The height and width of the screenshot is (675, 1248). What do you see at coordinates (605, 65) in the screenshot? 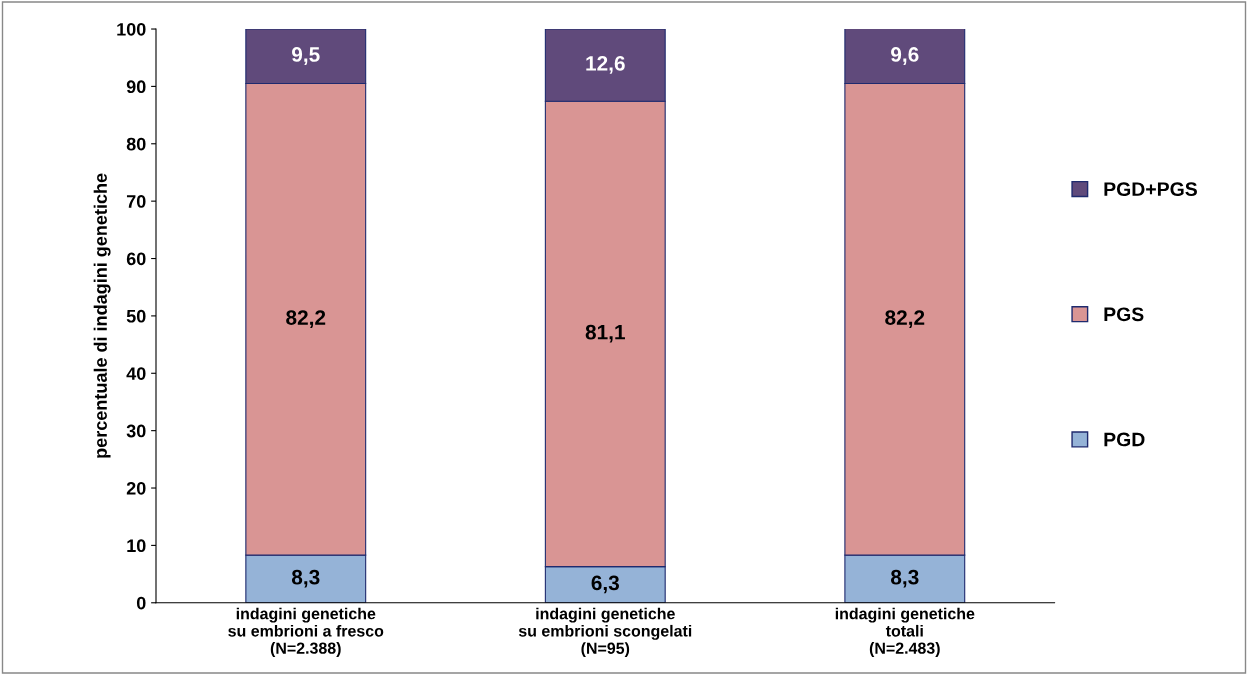
I see `data-label: 12,6` at bounding box center [605, 65].